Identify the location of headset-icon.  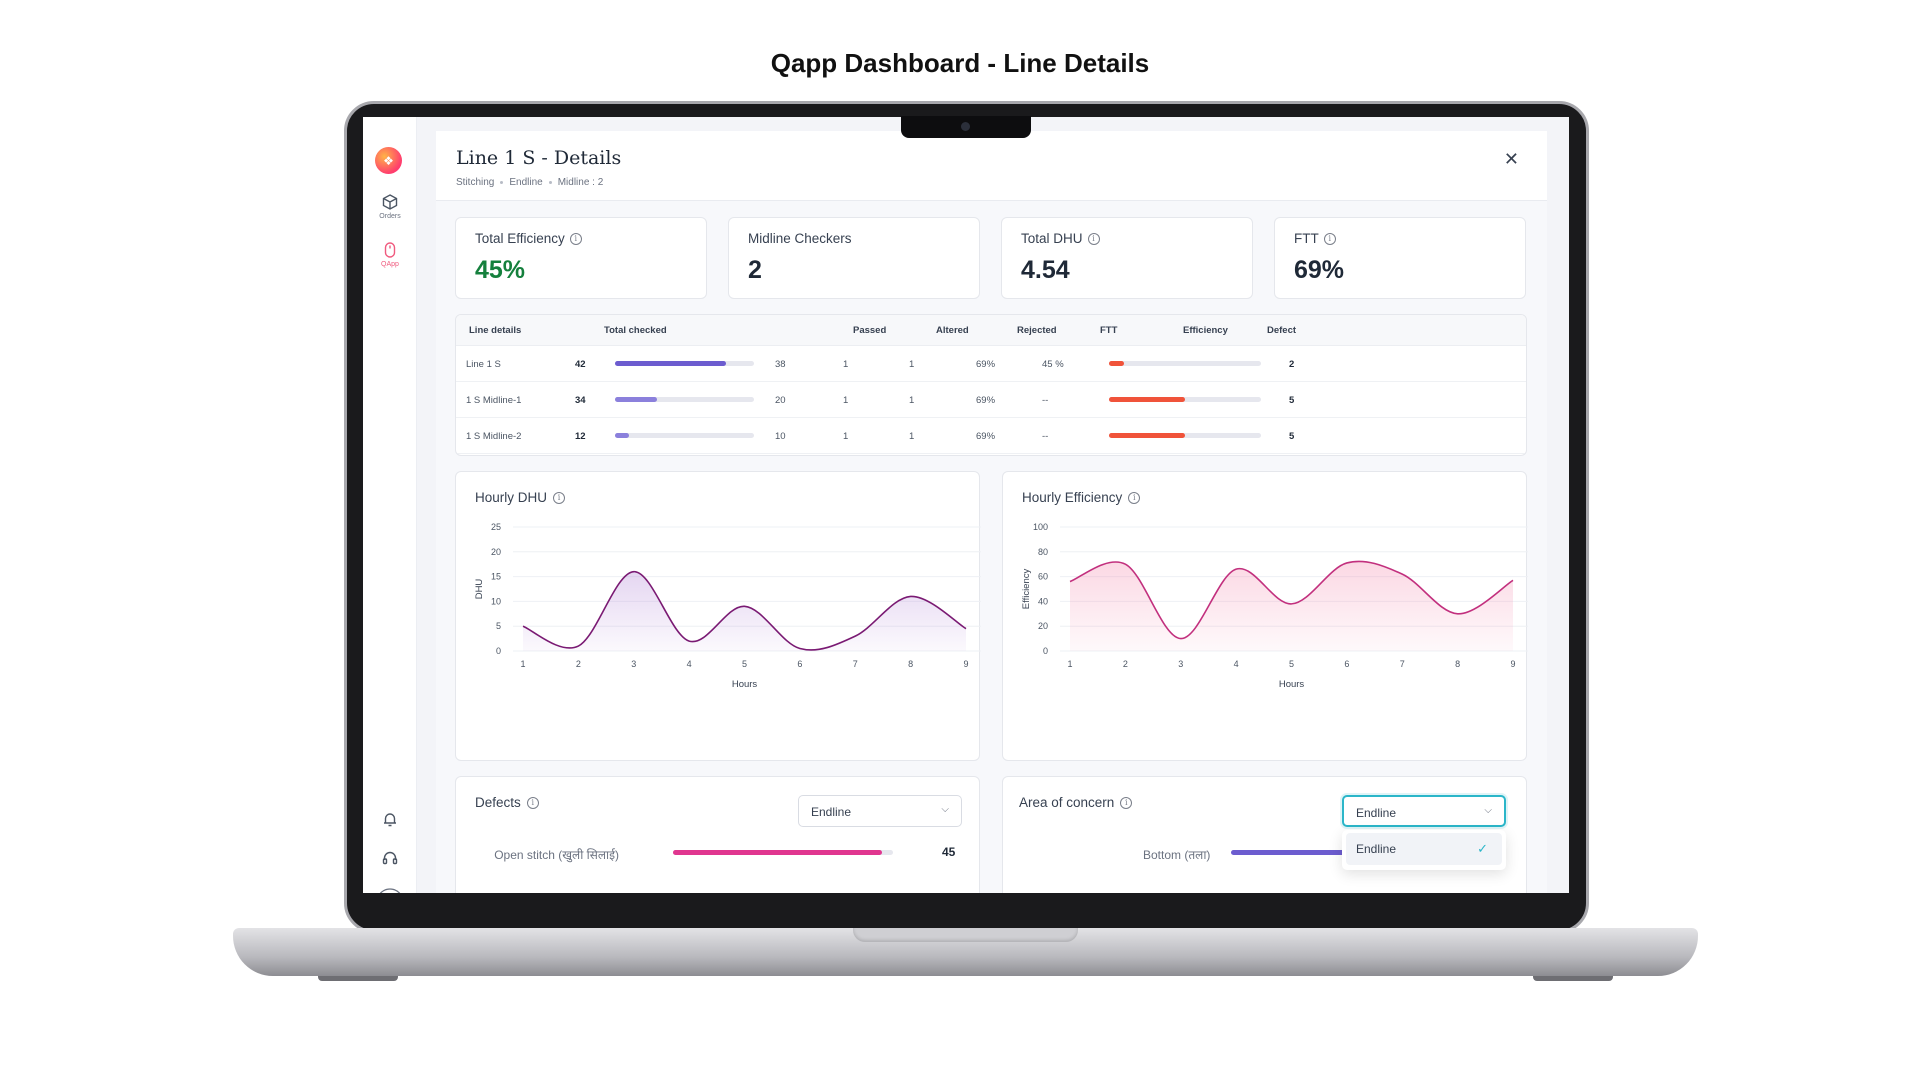
(390, 858).